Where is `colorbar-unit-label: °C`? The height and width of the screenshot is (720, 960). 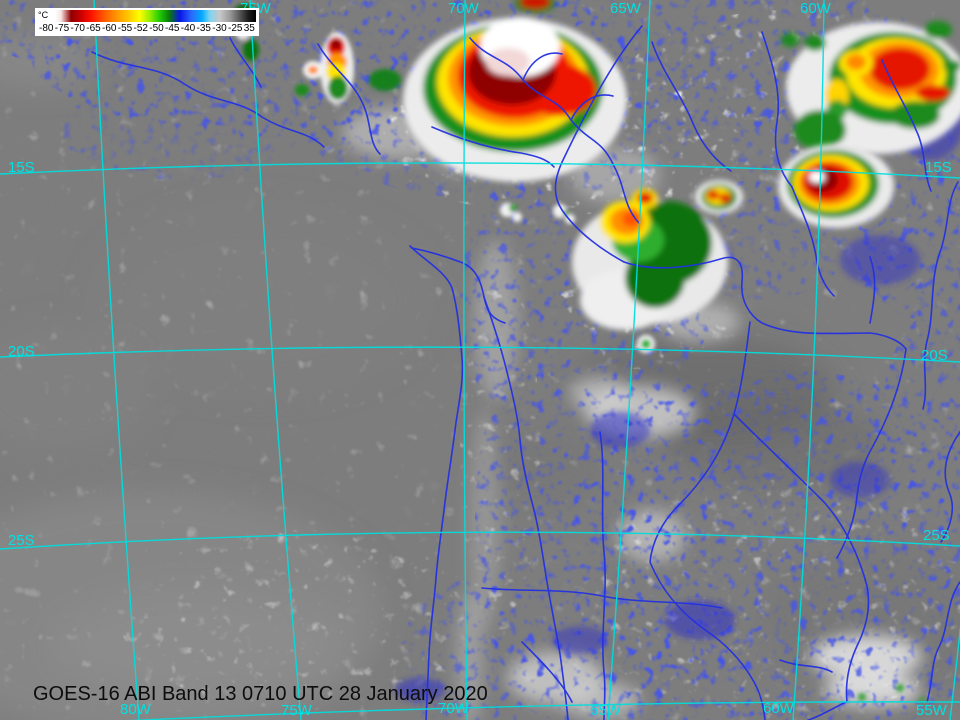 colorbar-unit-label: °C is located at coordinates (43, 15).